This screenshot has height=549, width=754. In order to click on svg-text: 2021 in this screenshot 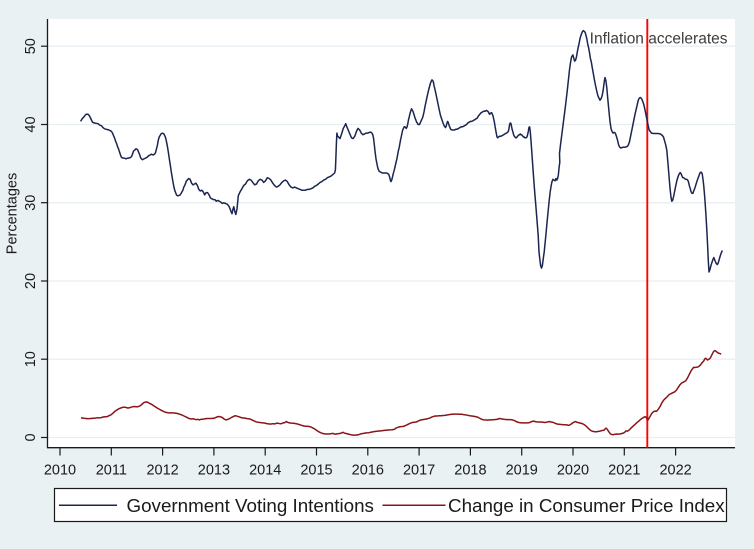, I will do `click(624, 471)`.